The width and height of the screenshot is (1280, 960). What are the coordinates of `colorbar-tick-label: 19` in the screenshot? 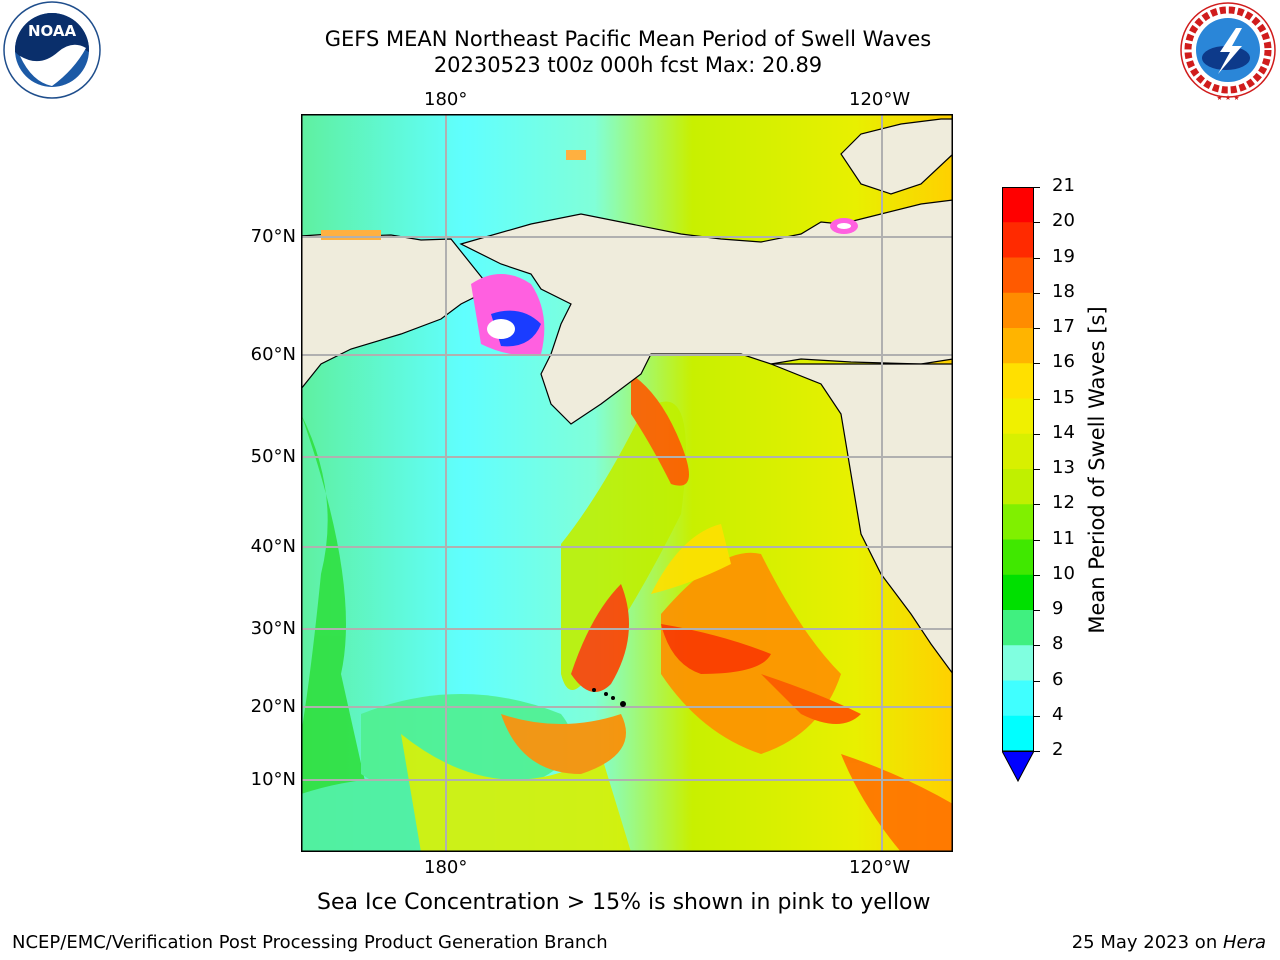 It's located at (1063, 256).